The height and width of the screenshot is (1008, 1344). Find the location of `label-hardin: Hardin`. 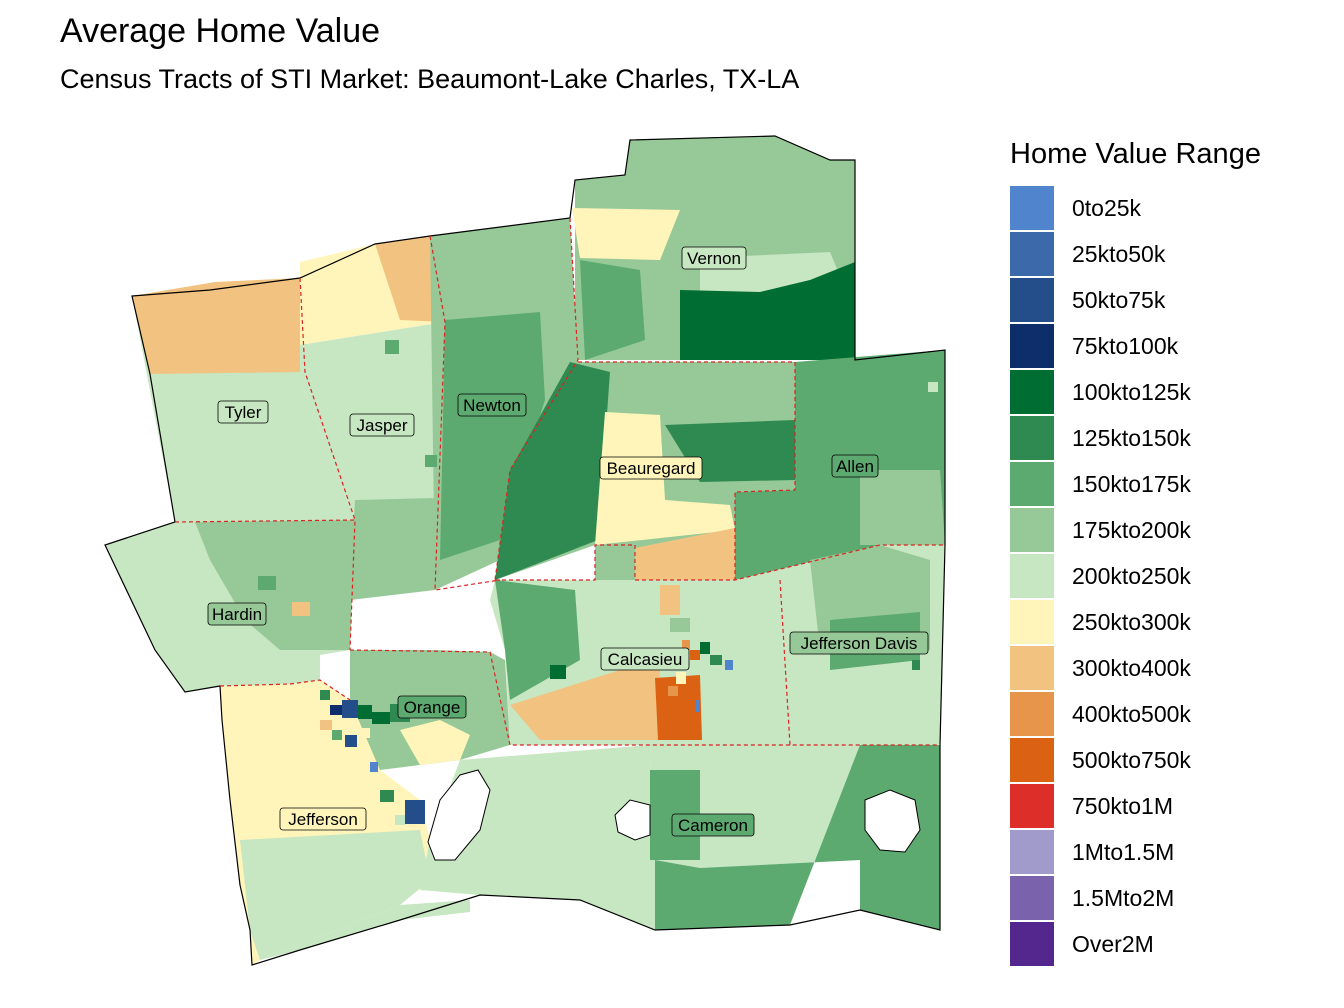

label-hardin: Hardin is located at coordinates (237, 614).